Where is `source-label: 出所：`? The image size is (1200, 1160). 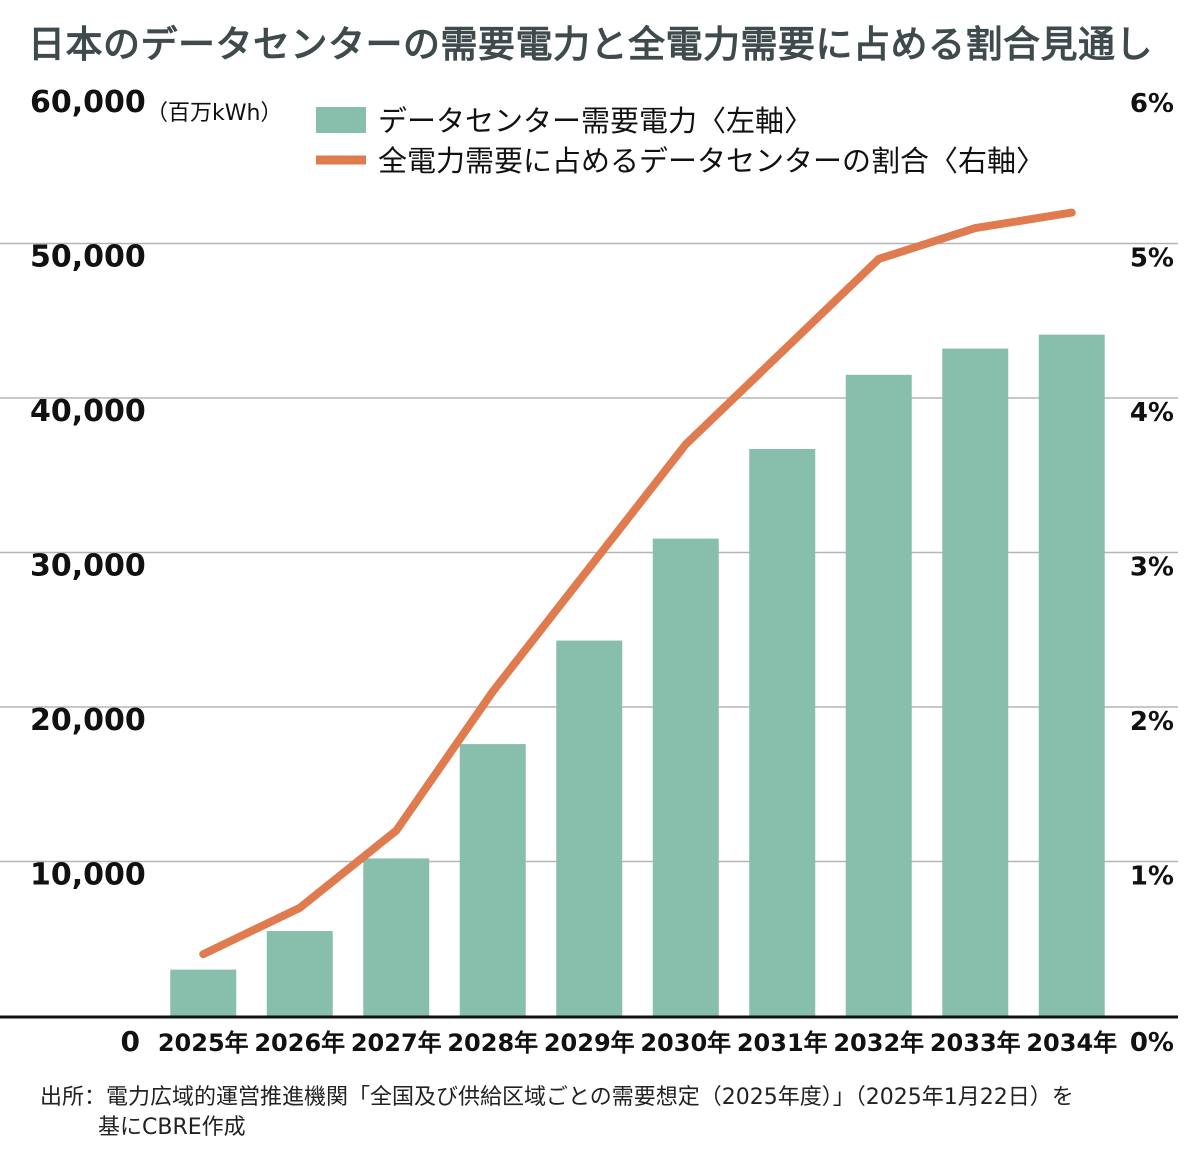
source-label: 出所： is located at coordinates (73, 1097).